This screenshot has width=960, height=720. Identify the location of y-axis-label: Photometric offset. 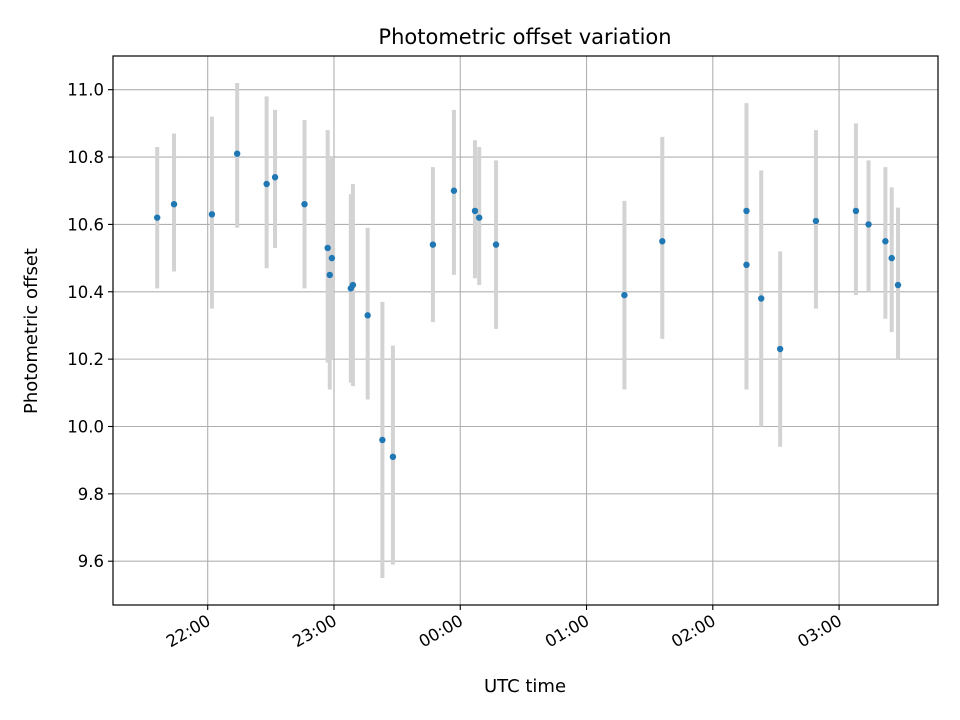
(31, 331).